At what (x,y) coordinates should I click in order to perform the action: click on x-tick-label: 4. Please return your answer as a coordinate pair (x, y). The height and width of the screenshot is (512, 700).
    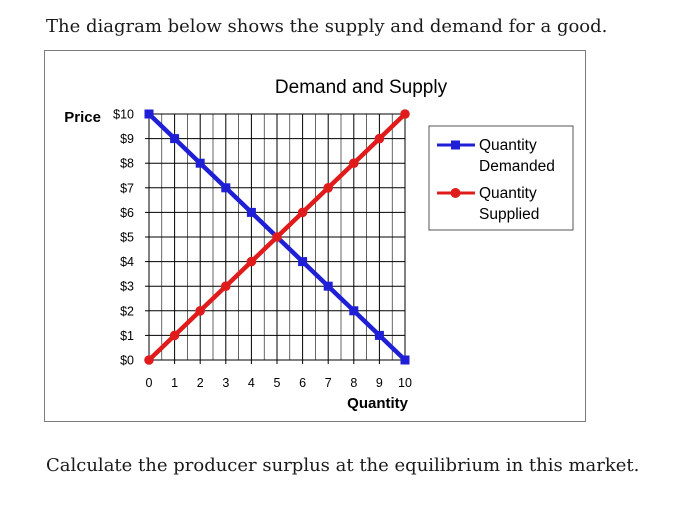
    Looking at the image, I should click on (251, 383).